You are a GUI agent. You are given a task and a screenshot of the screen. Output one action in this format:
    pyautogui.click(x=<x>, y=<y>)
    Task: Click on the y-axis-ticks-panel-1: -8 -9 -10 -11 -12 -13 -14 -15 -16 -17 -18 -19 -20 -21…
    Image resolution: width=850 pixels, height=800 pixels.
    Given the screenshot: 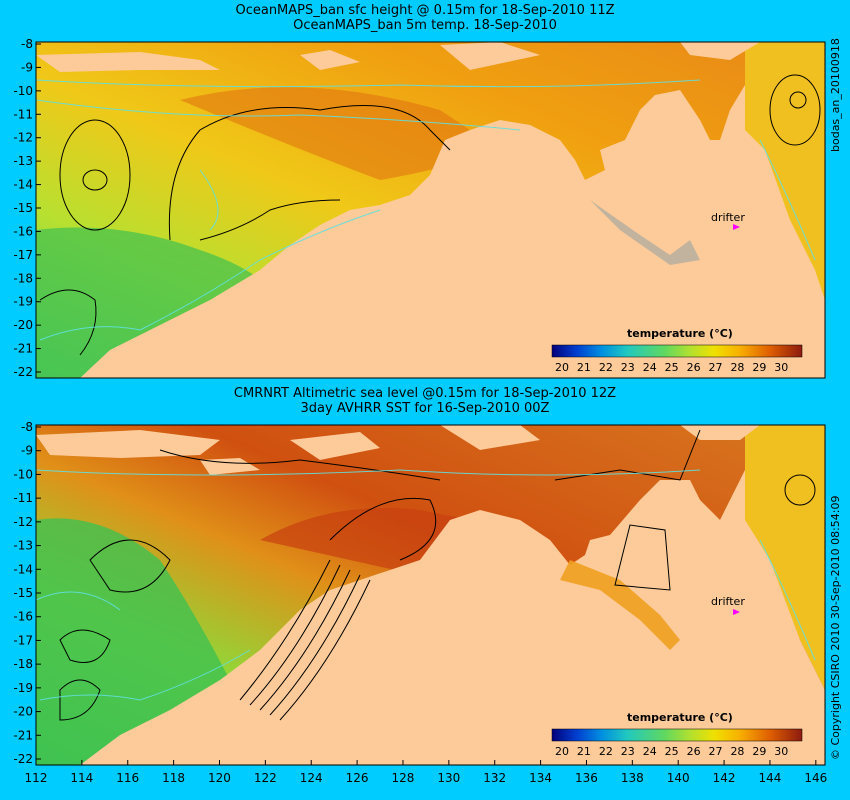 What is the action you would take?
    pyautogui.click(x=27, y=208)
    